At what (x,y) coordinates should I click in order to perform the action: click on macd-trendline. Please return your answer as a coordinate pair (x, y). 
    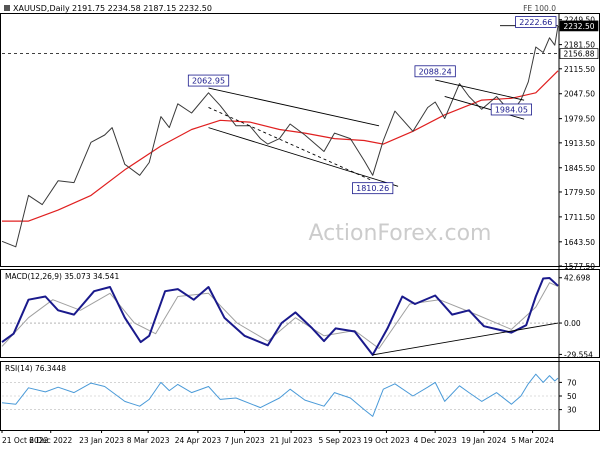
    Looking at the image, I should click on (465, 339).